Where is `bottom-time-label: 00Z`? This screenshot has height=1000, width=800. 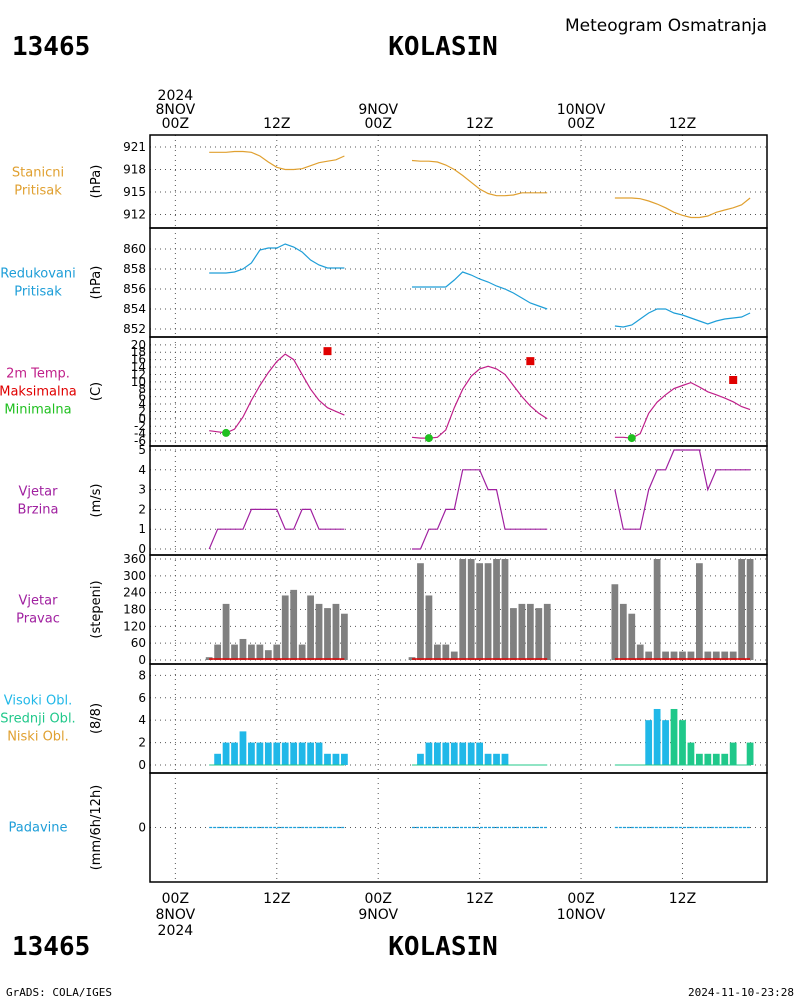
bottom-time-label: 00Z is located at coordinates (175, 899).